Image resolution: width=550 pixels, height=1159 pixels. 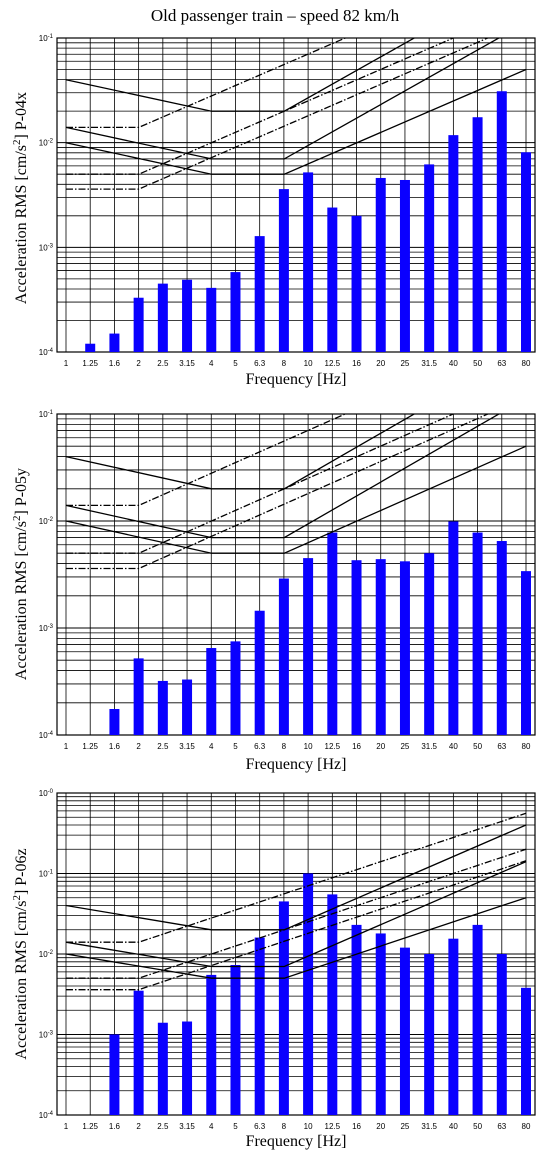 I want to click on y-tick-label: 10-0, so click(x=46, y=793).